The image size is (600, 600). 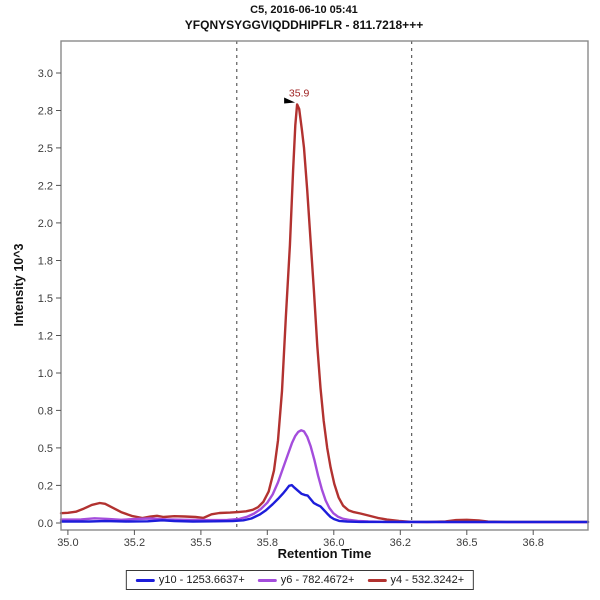 What do you see at coordinates (201, 580) in the screenshot?
I see `legend-label-y10: y10 - 1253.6637+` at bounding box center [201, 580].